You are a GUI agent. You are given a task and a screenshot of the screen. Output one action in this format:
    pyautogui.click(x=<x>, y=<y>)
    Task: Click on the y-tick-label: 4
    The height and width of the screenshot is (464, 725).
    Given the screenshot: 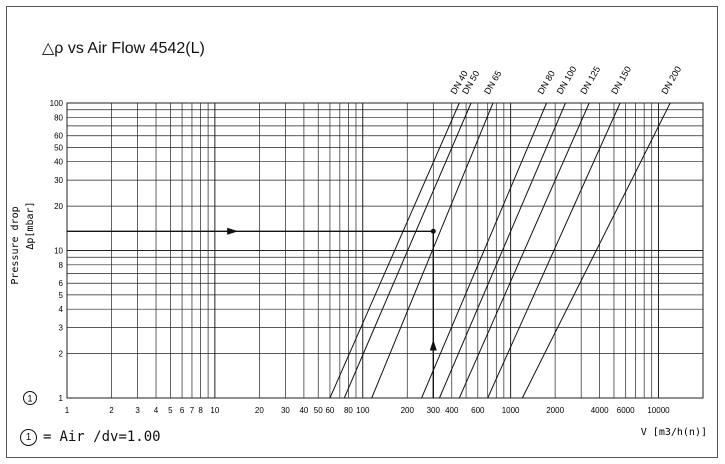 What is the action you would take?
    pyautogui.click(x=61, y=309)
    